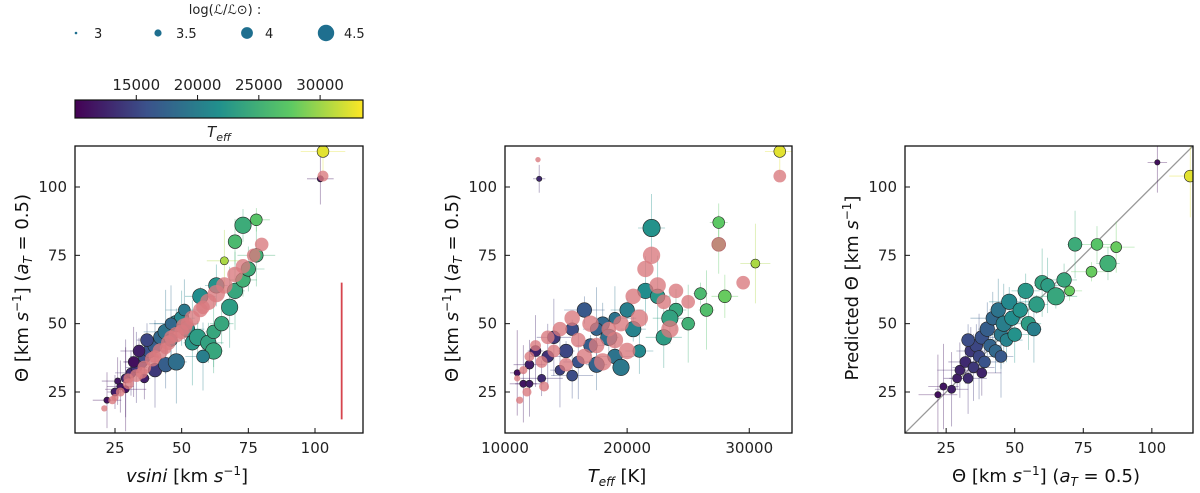 This screenshot has width=1200, height=493. Describe the element at coordinates (487, 392) in the screenshot. I see `y-tick-label: 25` at that location.